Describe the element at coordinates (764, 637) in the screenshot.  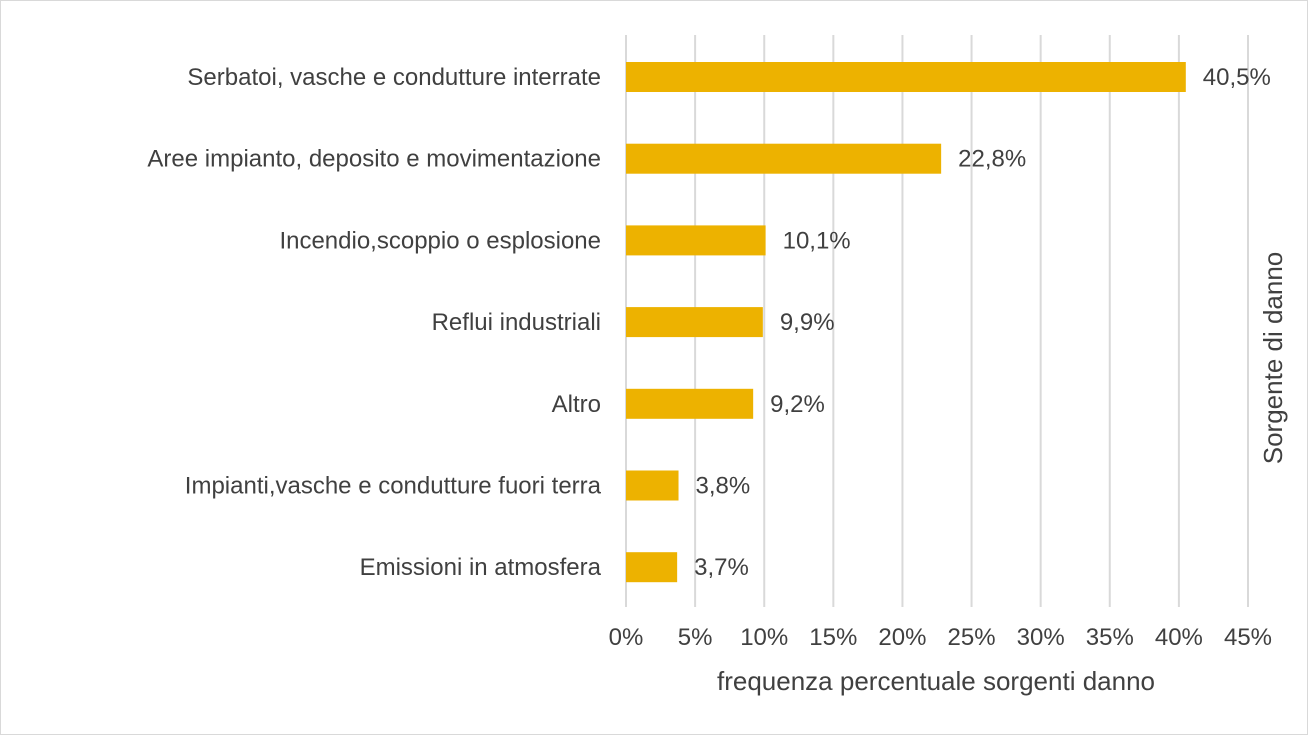
I see `x-tick-label-2: 10%` at that location.